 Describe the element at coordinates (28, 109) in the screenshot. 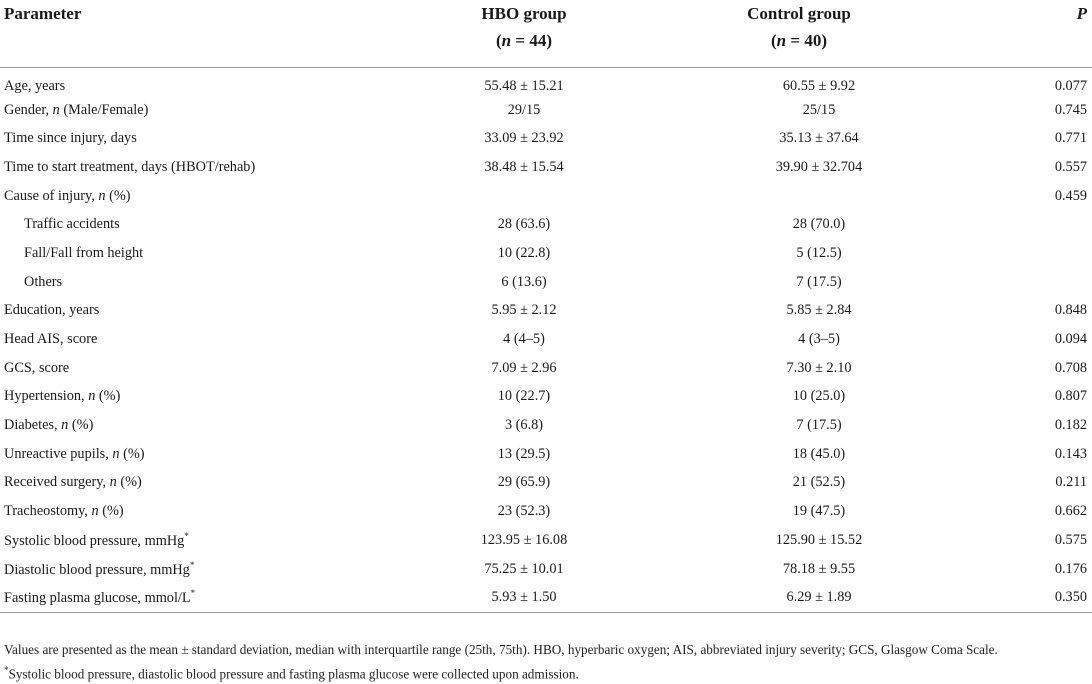

I see `parameter-text: Gender,` at that location.